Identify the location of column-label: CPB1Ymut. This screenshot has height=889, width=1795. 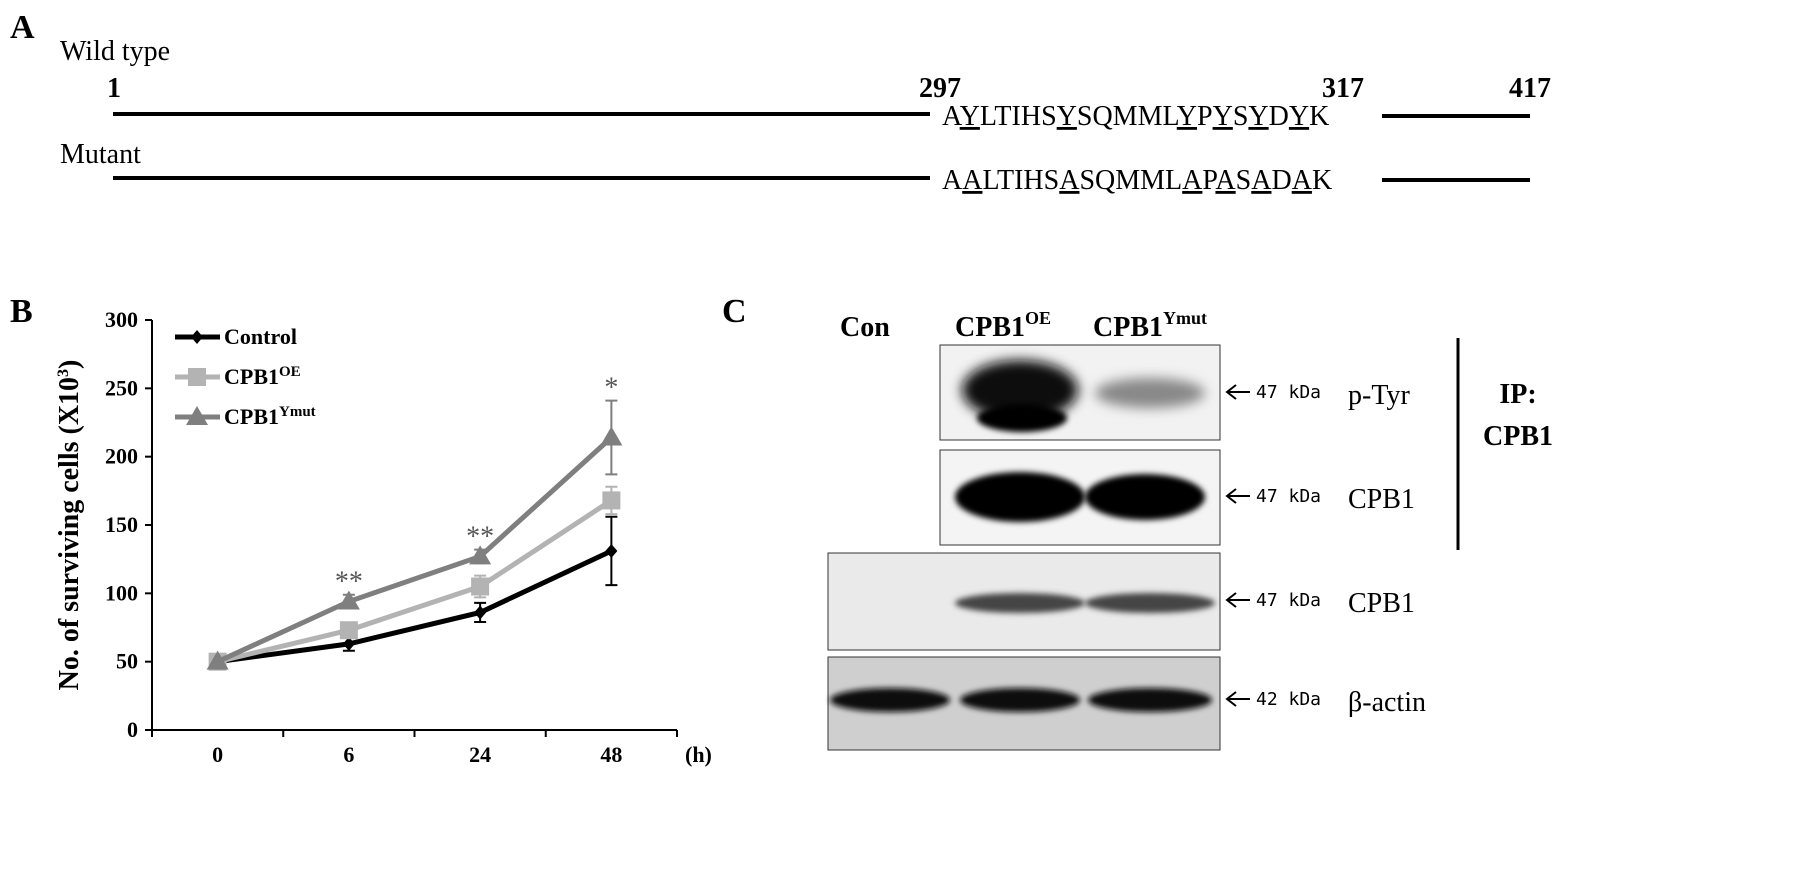
(1150, 325).